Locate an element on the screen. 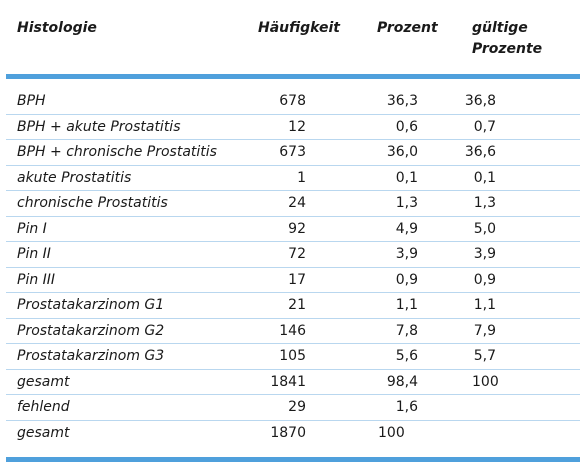 The width and height of the screenshot is (586, 471). cell-valid-percent: 1,3 is located at coordinates (484, 203).